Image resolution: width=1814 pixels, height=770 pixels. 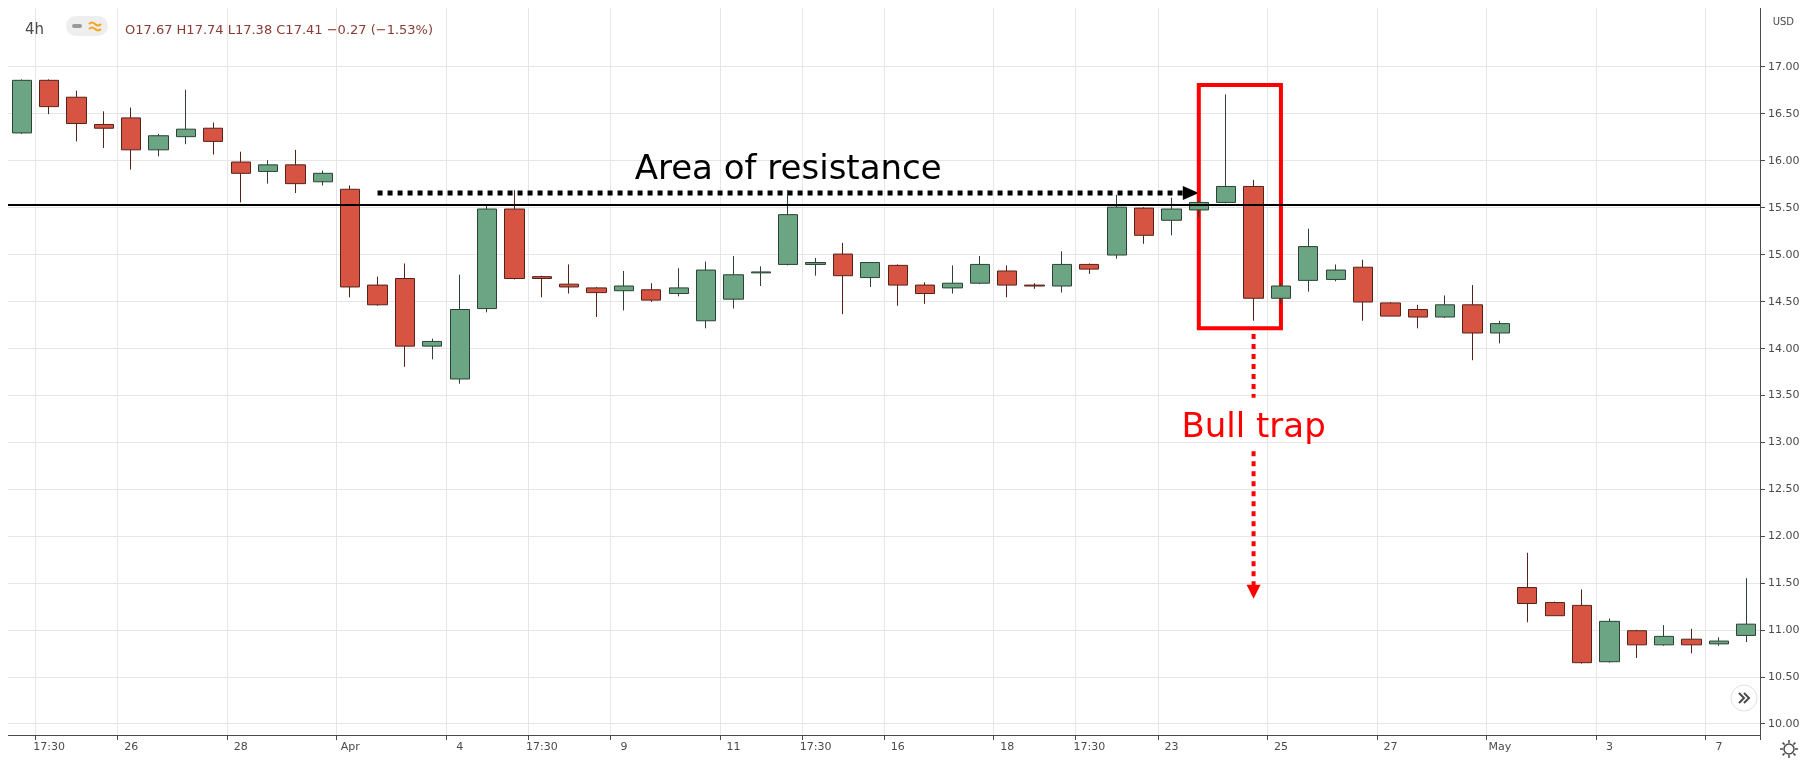 What do you see at coordinates (1253, 425) in the screenshot?
I see `annotation: Bull trap` at bounding box center [1253, 425].